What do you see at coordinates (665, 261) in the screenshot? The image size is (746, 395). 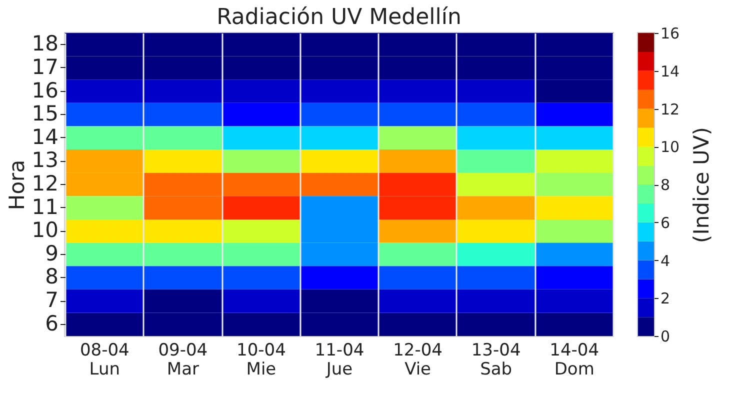 I see `color-bar-label: 4` at bounding box center [665, 261].